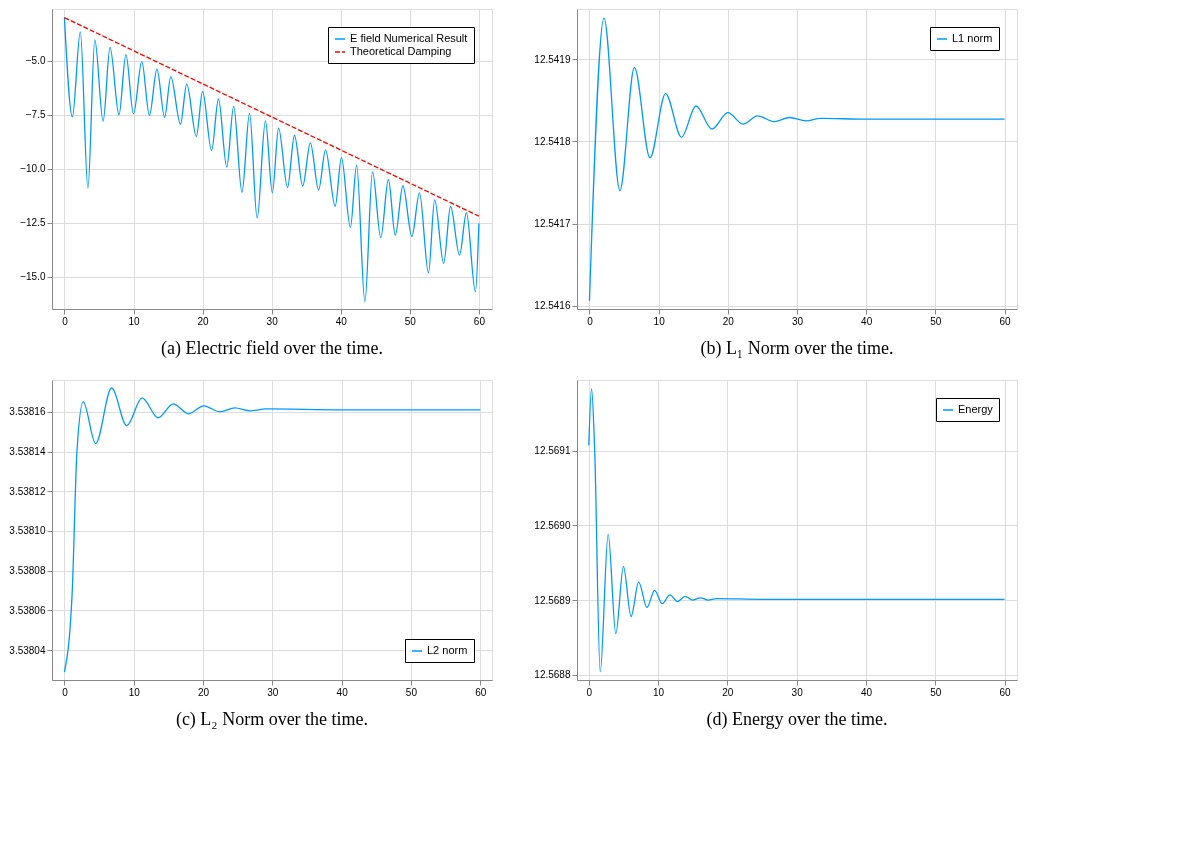 The height and width of the screenshot is (851, 1192). Describe the element at coordinates (27, 531) in the screenshot. I see `y-tick-label: 3.53810` at that location.